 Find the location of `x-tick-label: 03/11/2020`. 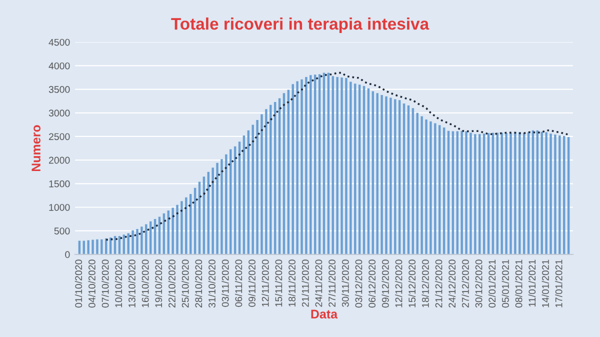

x-tick-label: 03/11/2020 is located at coordinates (225, 283).